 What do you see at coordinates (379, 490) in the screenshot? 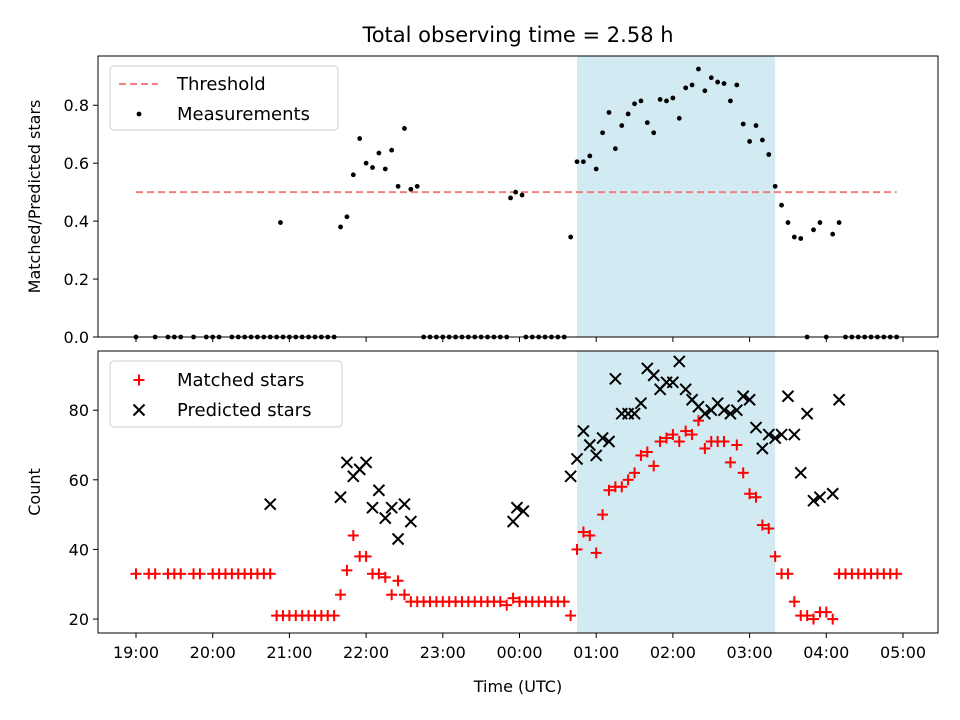
I see `predicted-point-7-b` at bounding box center [379, 490].